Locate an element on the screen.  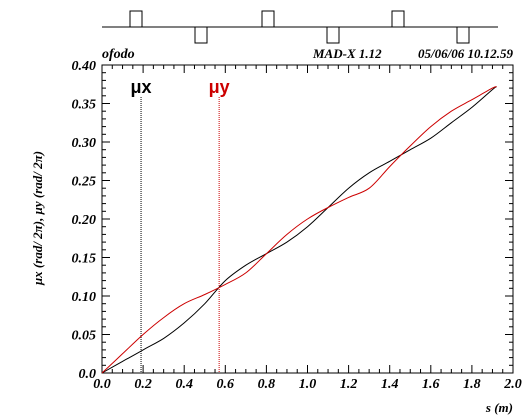
y-axis-label: μx (rad/ 2π), μy (rad/ 2π) is located at coordinates (37, 218).